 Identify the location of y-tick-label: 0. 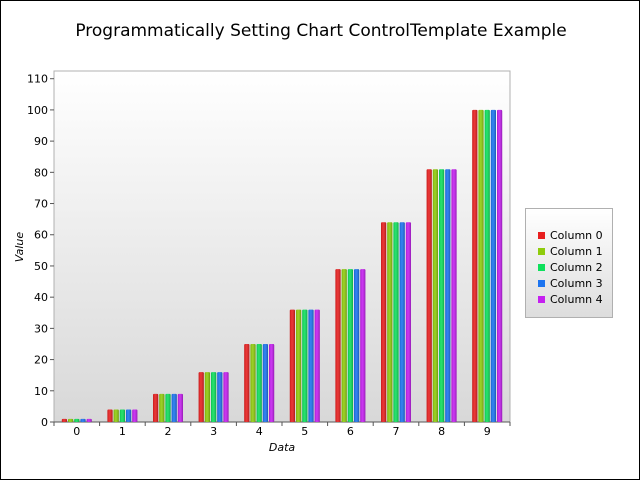
(44, 422).